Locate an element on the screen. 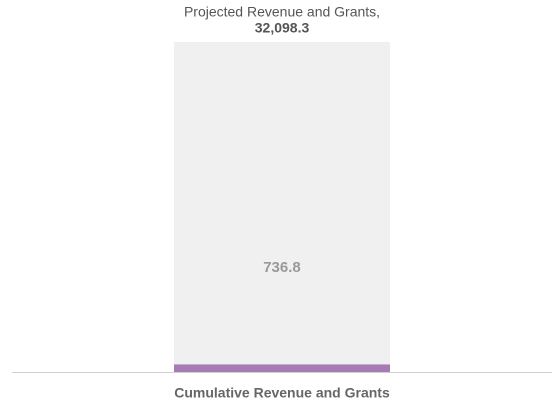 This screenshot has height=410, width=555. value-label: 736.8 is located at coordinates (282, 267).